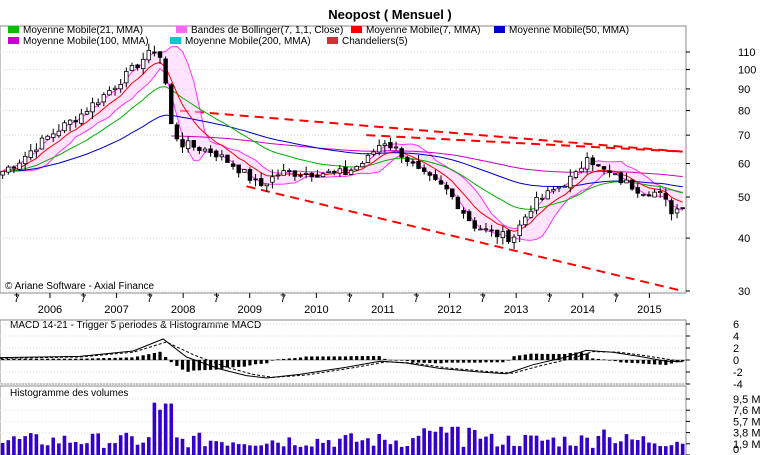  I want to click on ma100-line, so click(427, 156).